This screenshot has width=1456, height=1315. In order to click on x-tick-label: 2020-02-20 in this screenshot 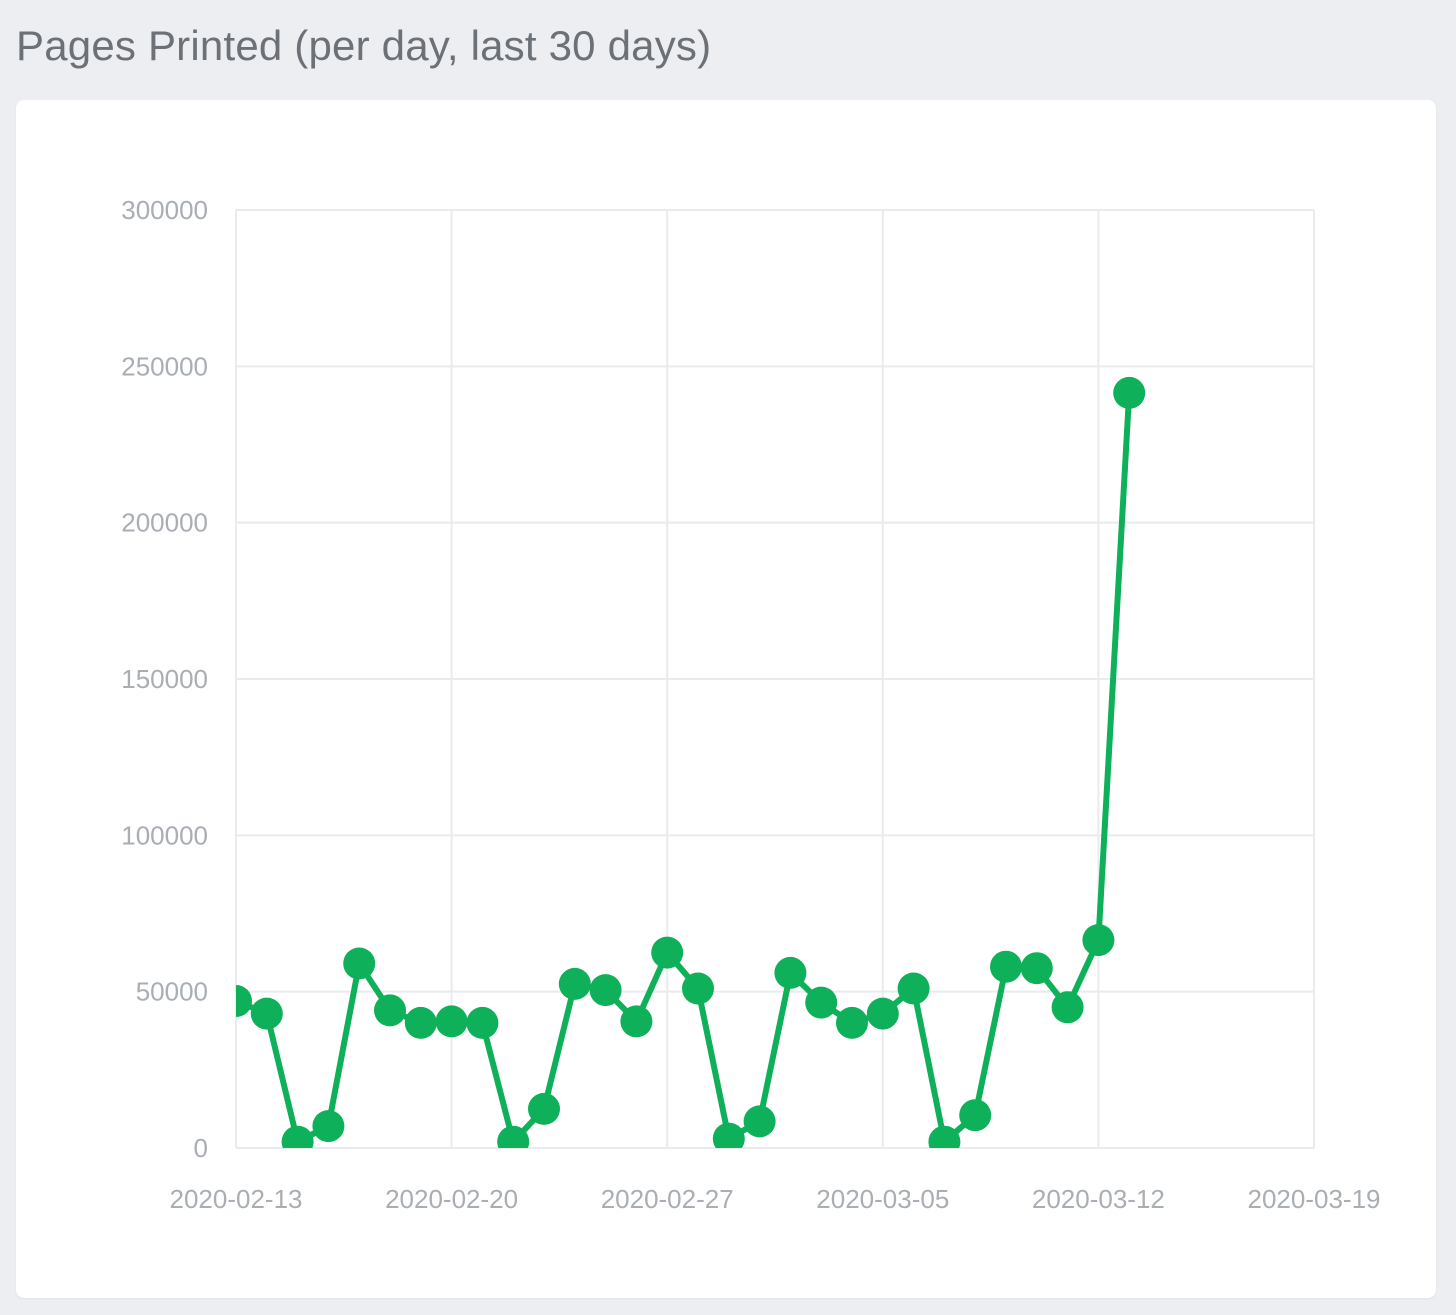, I will do `click(451, 1199)`.